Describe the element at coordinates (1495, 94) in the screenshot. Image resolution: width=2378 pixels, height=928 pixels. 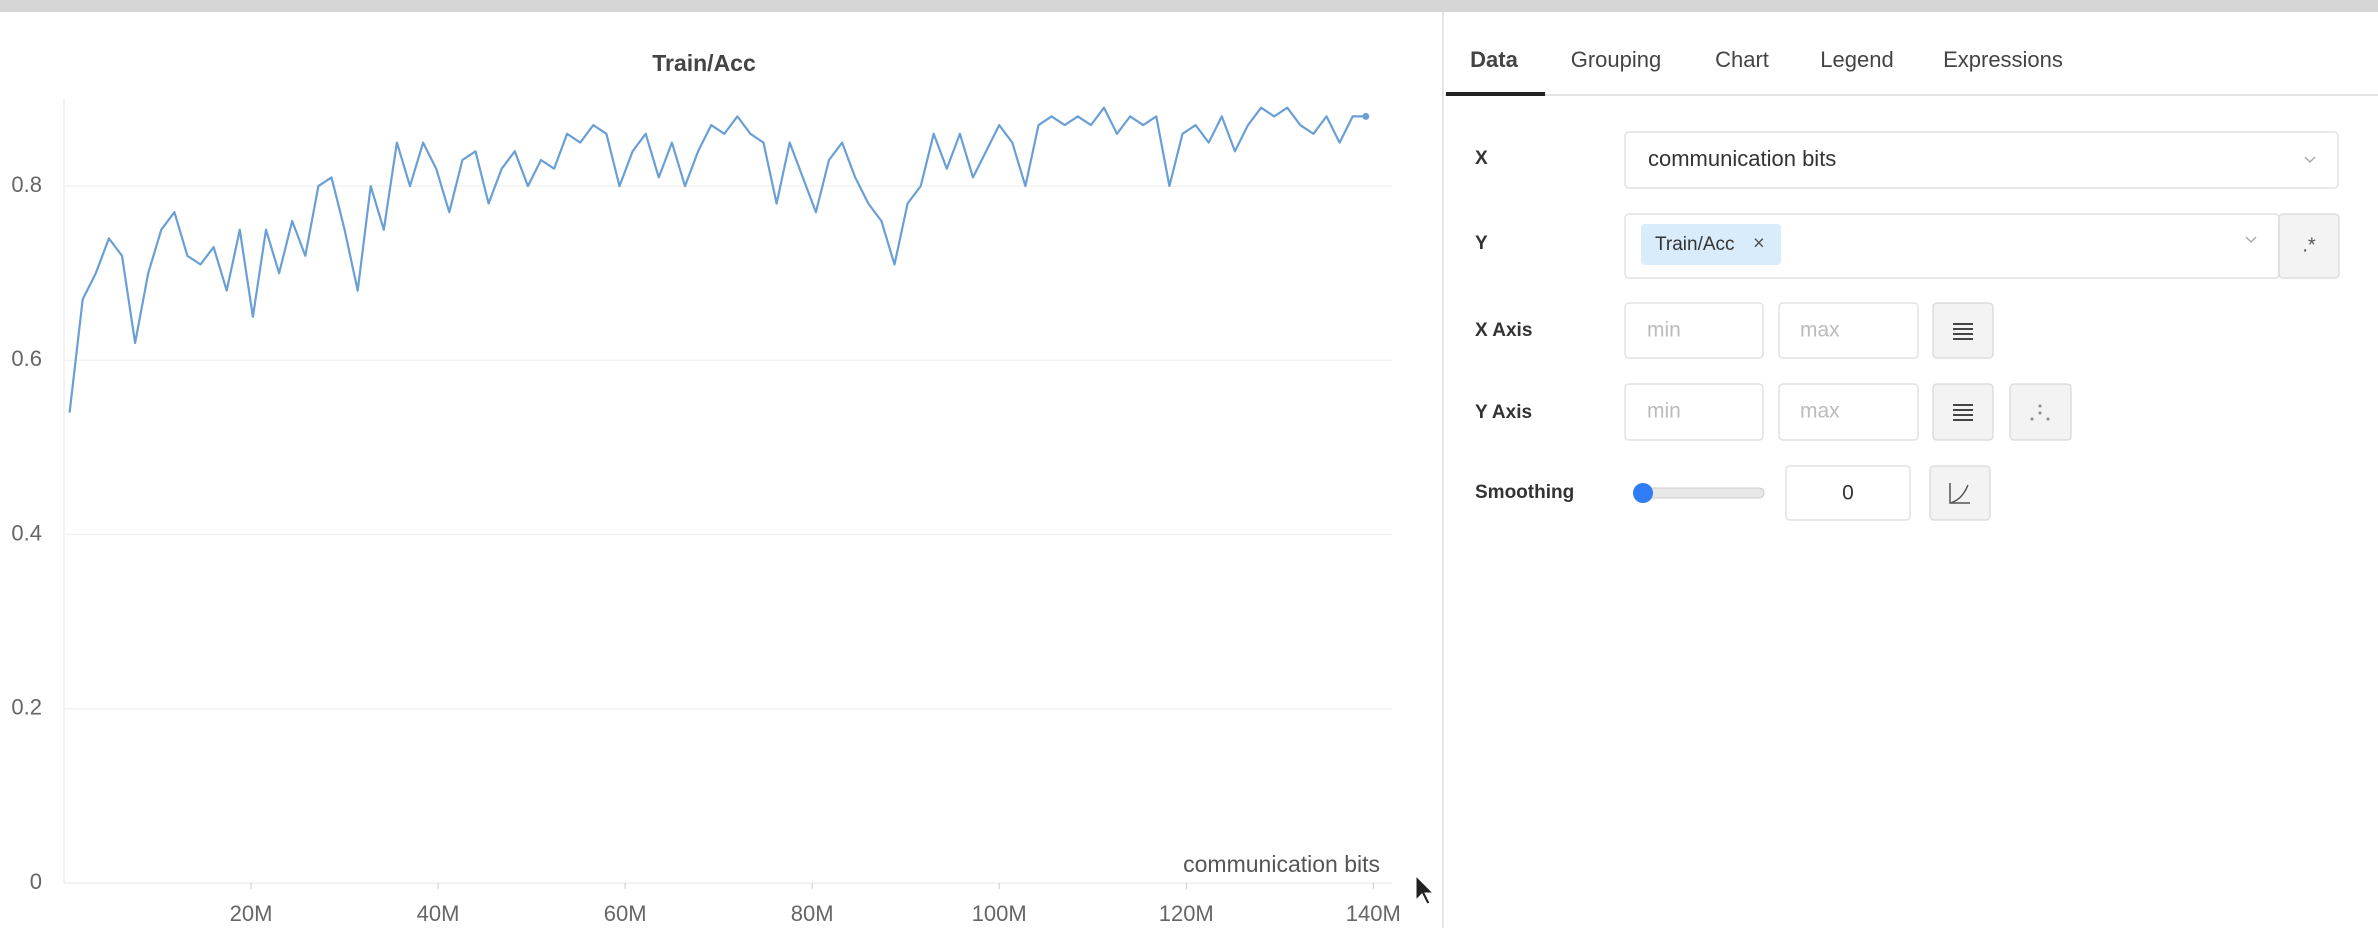
I see `tab-underline` at that location.